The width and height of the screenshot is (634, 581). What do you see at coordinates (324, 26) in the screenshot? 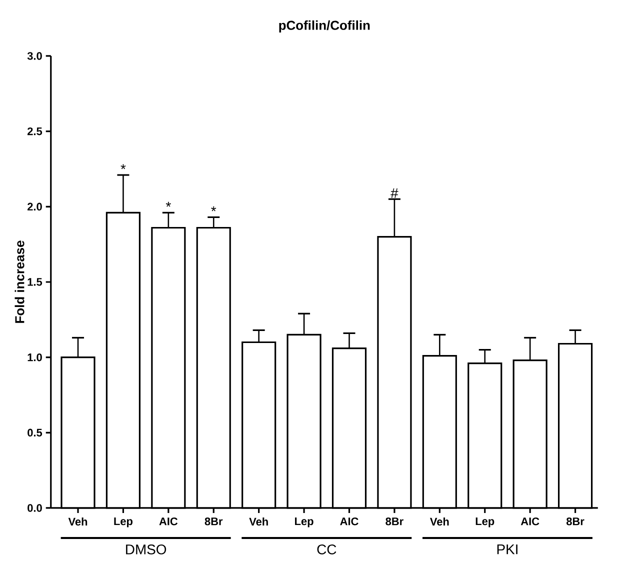
I see `chart-title: pCofilin/Cofilin` at bounding box center [324, 26].